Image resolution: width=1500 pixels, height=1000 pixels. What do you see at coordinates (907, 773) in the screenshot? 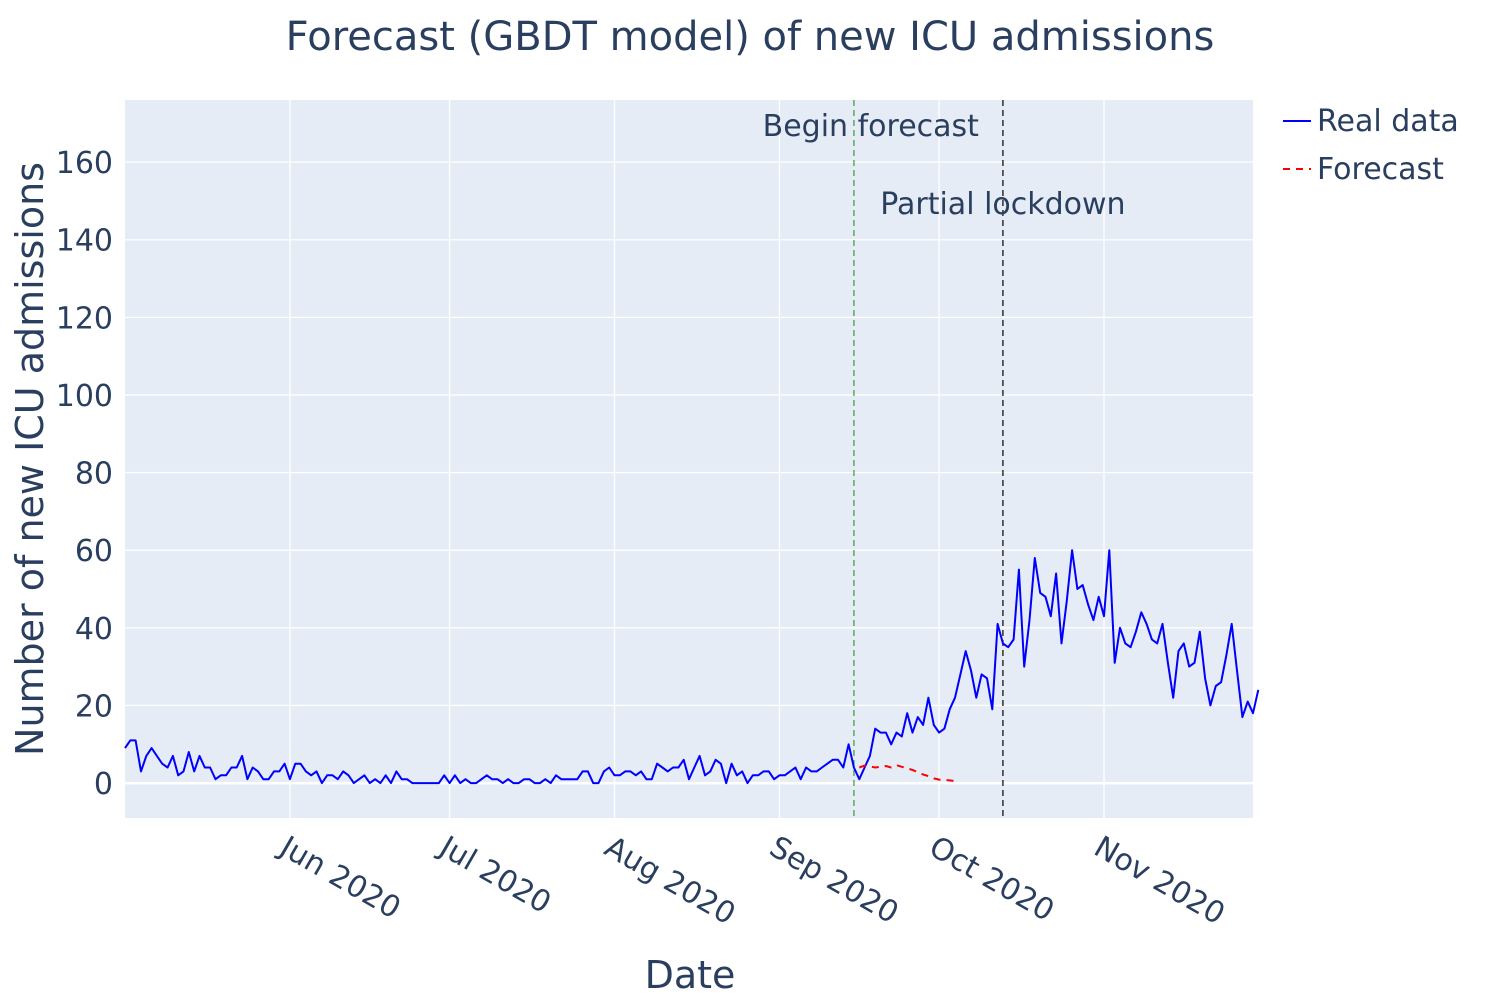
I see `series-line` at bounding box center [907, 773].